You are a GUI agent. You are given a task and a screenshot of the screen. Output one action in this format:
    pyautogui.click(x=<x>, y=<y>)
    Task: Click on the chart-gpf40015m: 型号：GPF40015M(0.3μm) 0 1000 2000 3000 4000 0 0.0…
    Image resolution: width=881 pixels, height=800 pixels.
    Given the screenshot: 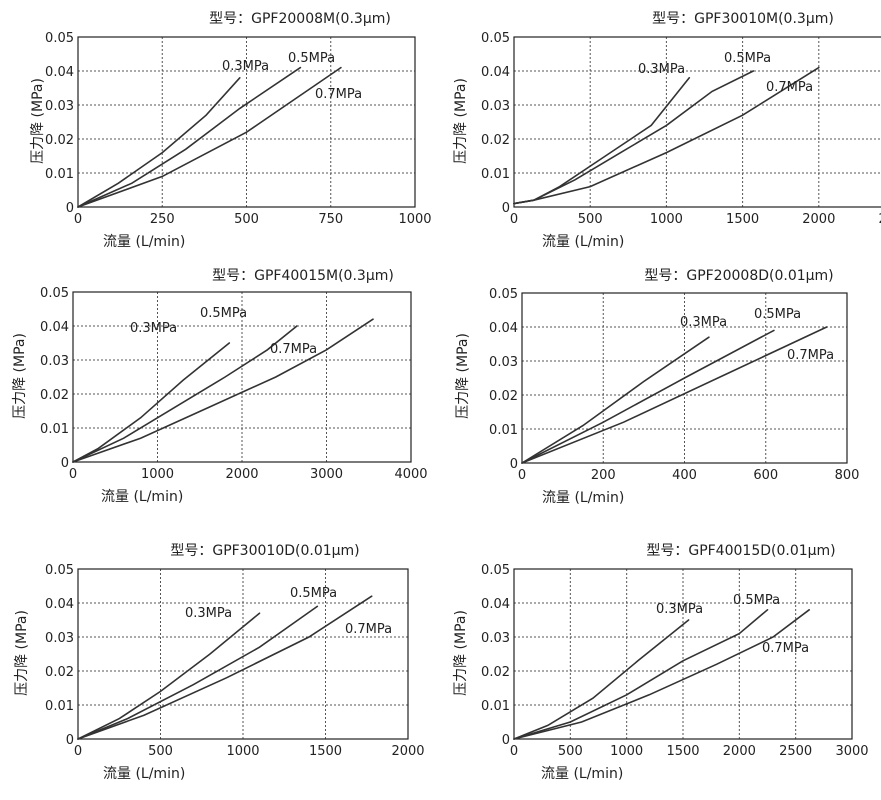 What is the action you would take?
    pyautogui.click(x=220, y=386)
    